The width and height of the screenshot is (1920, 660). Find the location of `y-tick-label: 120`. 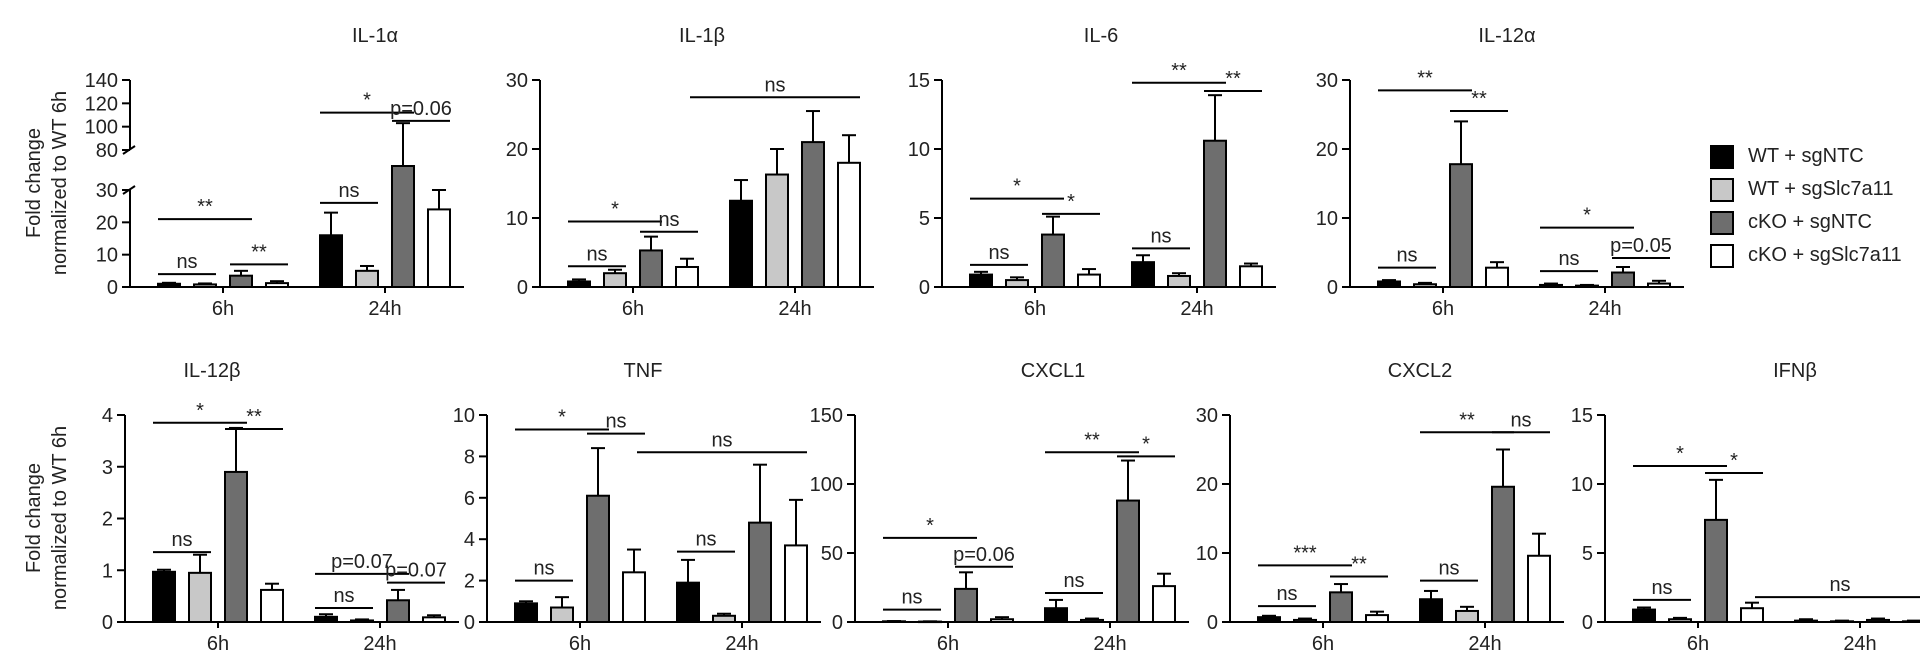

y-tick-label: 120 is located at coordinates (101, 104).